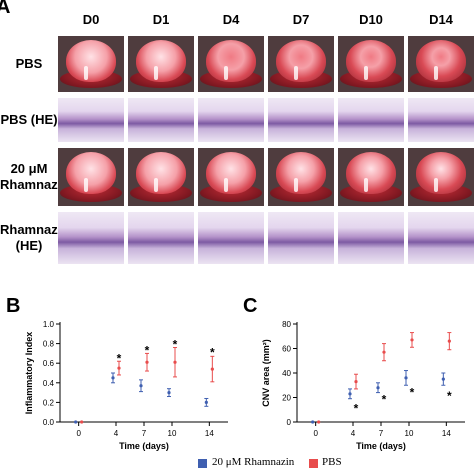  What do you see at coordinates (49, 383) in the screenshot?
I see `y-tick-label: 0.4` at bounding box center [49, 383].